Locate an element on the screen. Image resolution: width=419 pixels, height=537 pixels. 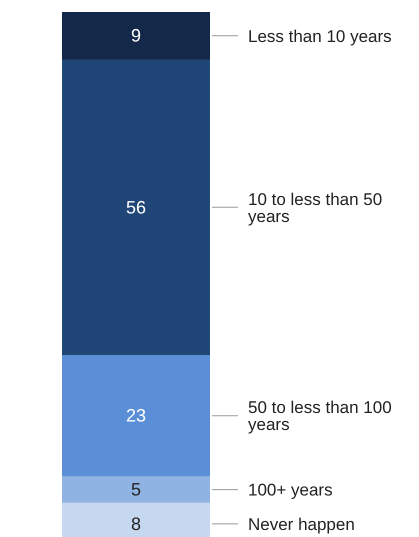
data-label: 9 is located at coordinates (136, 36).